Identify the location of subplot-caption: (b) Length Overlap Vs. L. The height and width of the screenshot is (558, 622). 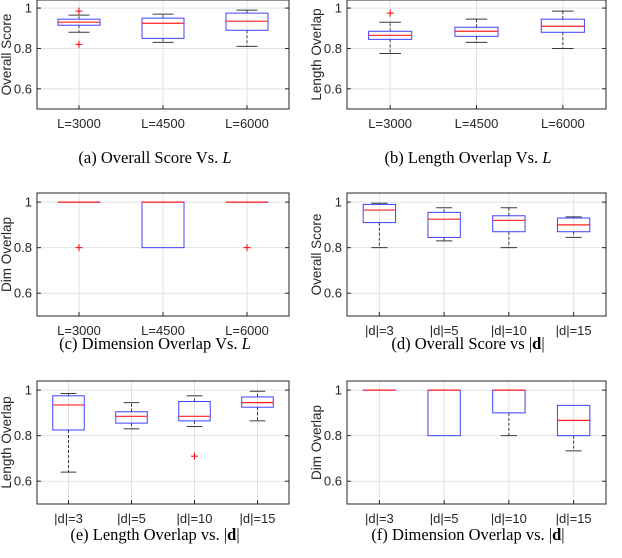
(468, 157).